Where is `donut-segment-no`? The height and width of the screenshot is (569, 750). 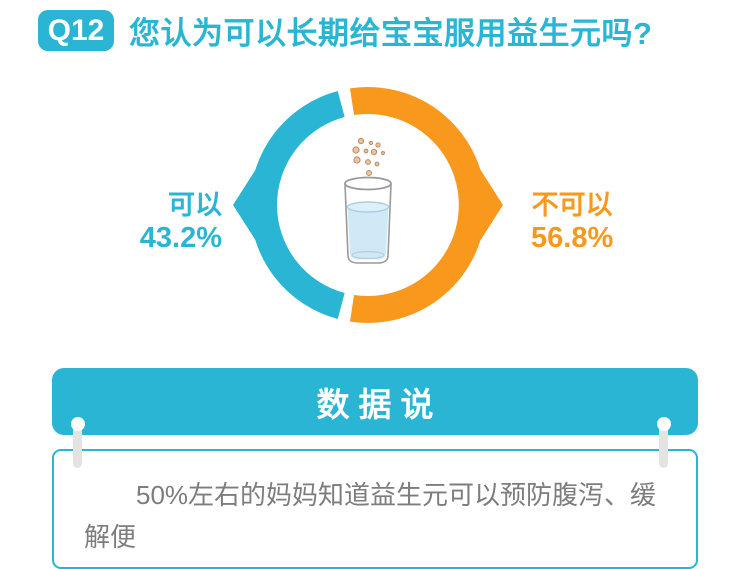 donut-segment-no is located at coordinates (417, 205).